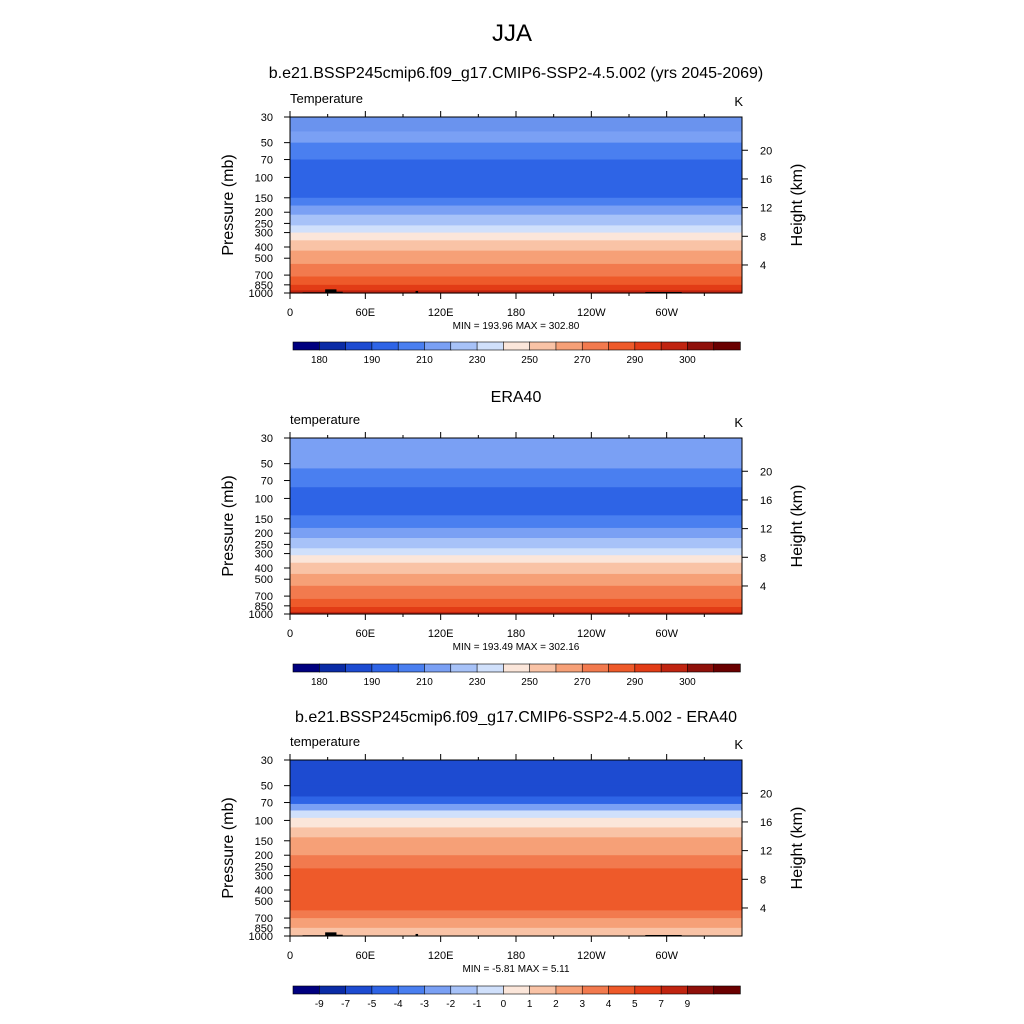 Image resolution: width=1024 pixels, height=1024 pixels. Describe the element at coordinates (766, 530) in the screenshot. I see `y2-tick-label: 12` at that location.